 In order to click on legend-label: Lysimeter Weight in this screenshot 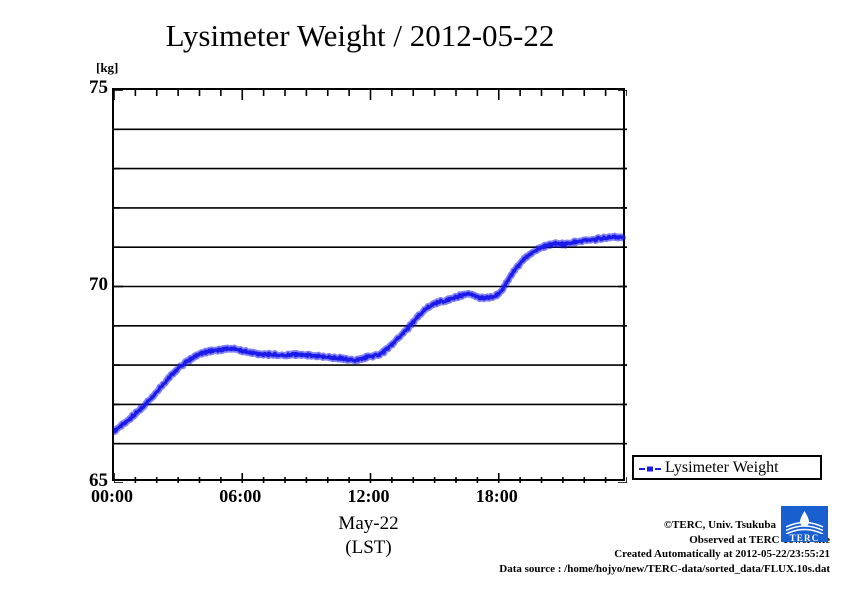, I will do `click(722, 467)`.